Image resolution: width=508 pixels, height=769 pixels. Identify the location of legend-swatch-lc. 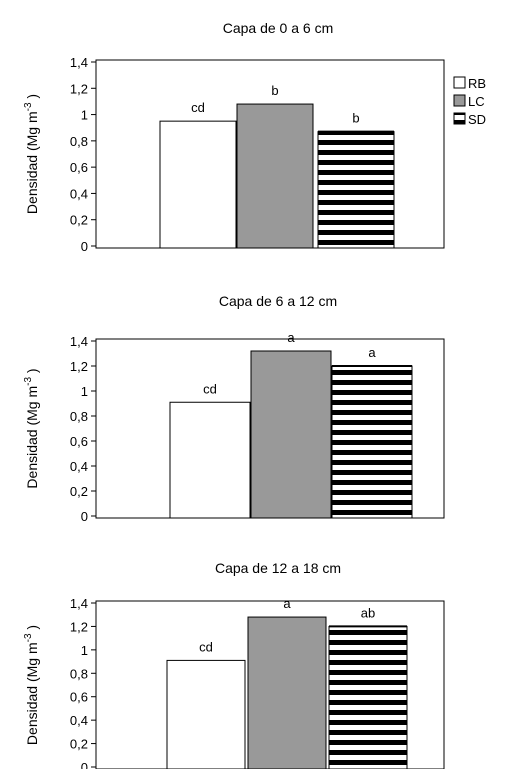
(459, 100).